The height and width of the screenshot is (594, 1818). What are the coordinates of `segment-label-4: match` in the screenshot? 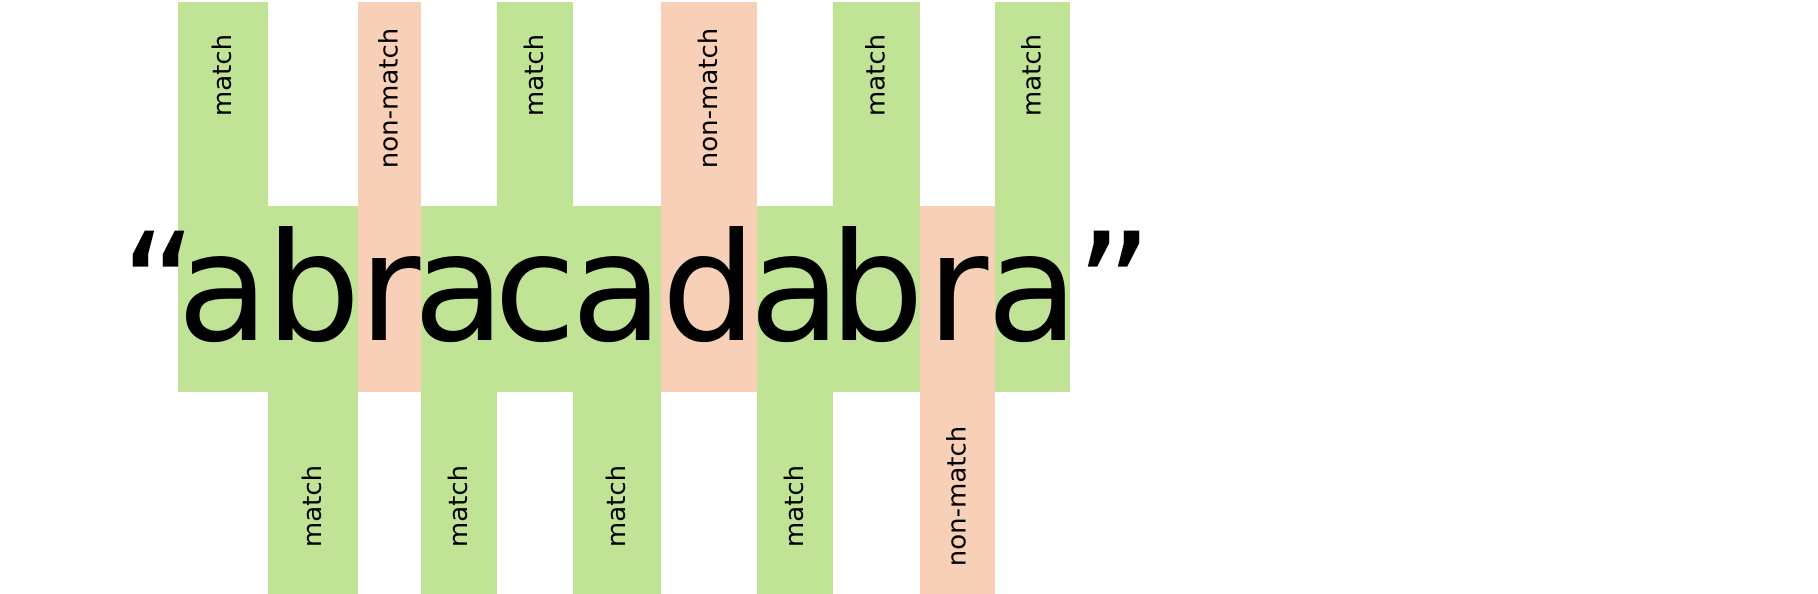 It's located at (459, 506).